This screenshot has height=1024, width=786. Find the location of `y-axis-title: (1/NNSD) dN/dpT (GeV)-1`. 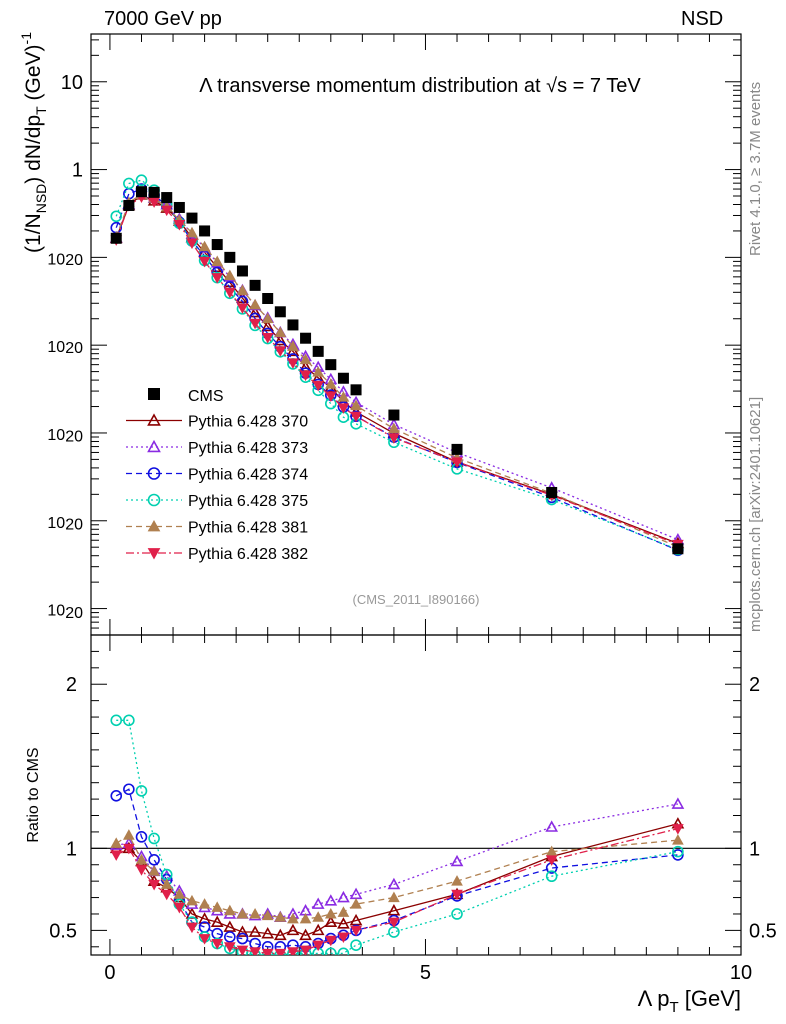

y-axis-title: (1/NNSD) dN/dpT (GeV)-1 is located at coordinates (33, 142).